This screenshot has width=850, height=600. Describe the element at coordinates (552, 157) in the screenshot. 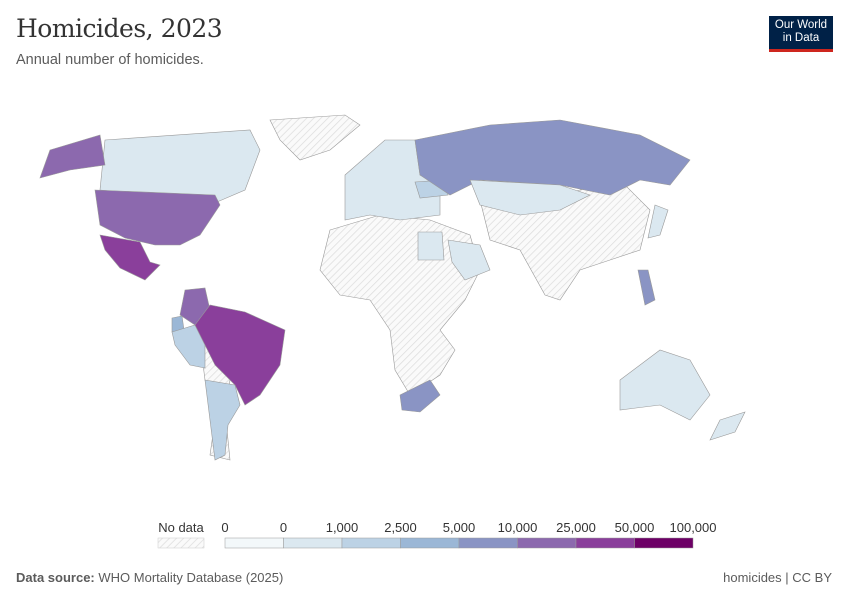

I see `country-russia` at that location.